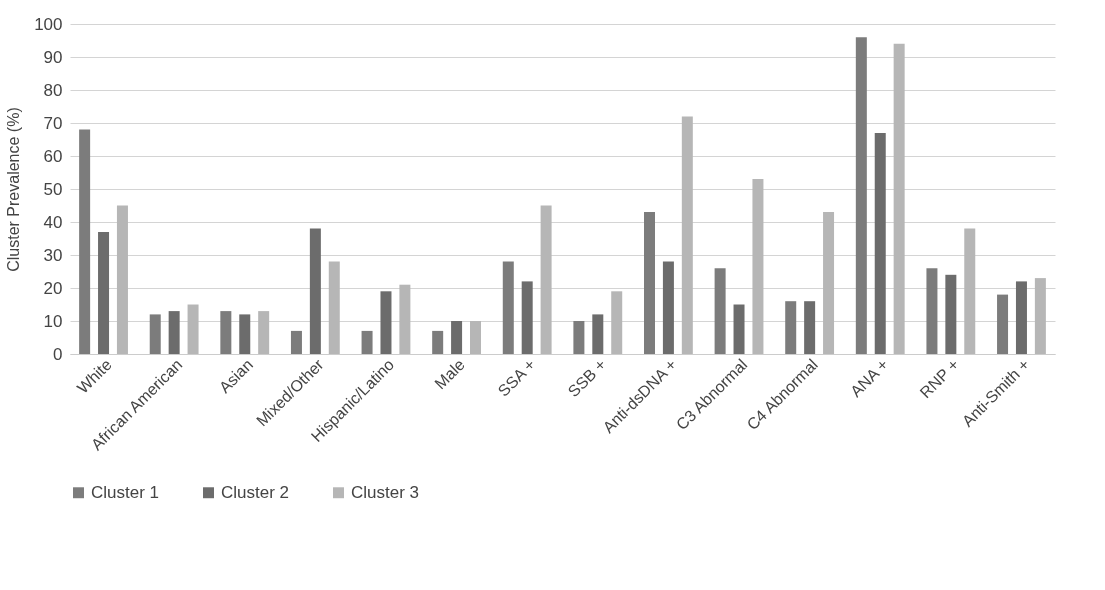 This screenshot has height=590, width=1105. I want to click on y-tick-label: 10, so click(53, 321).